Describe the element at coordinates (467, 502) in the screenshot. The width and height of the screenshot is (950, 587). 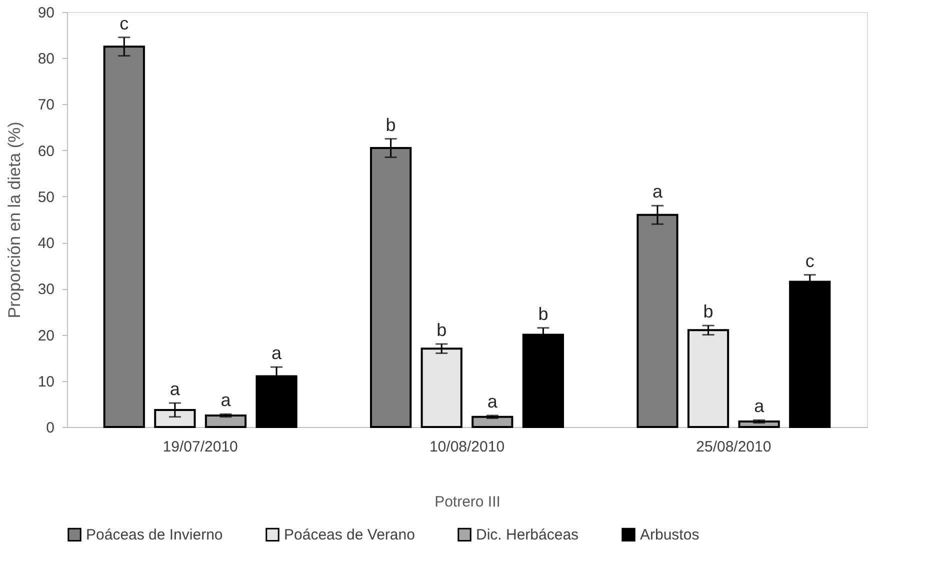
I see `x-axis-title: Potrero III` at that location.